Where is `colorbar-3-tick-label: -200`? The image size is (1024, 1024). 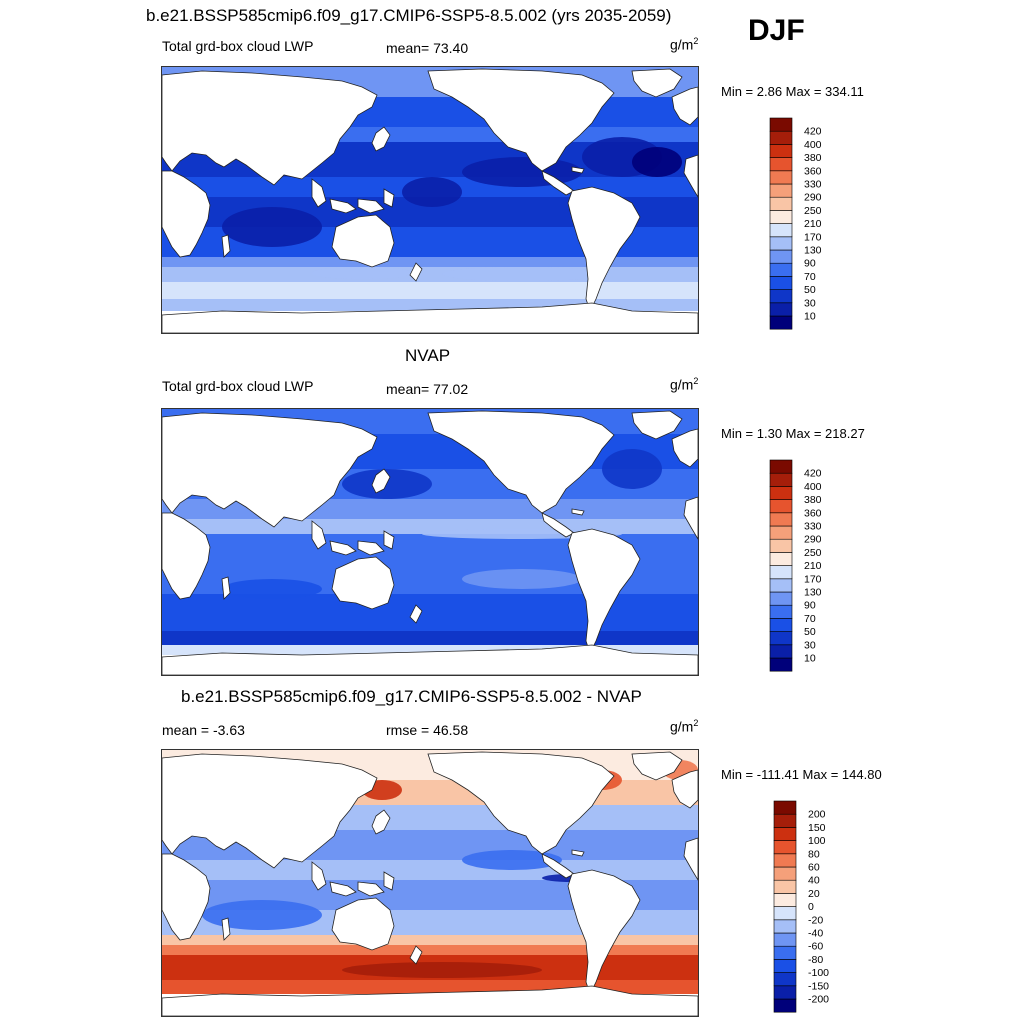 colorbar-3-tick-label: -200 is located at coordinates (818, 1000).